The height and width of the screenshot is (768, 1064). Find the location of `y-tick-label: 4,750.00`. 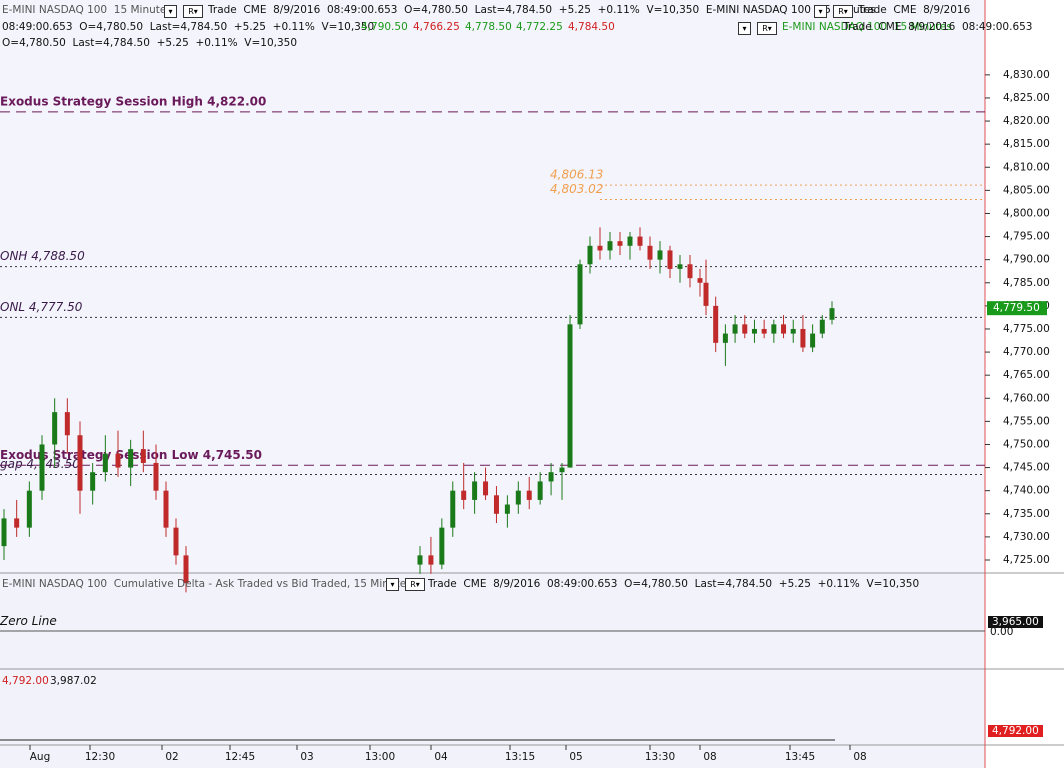

y-tick-label: 4,750.00 is located at coordinates (1026, 444).